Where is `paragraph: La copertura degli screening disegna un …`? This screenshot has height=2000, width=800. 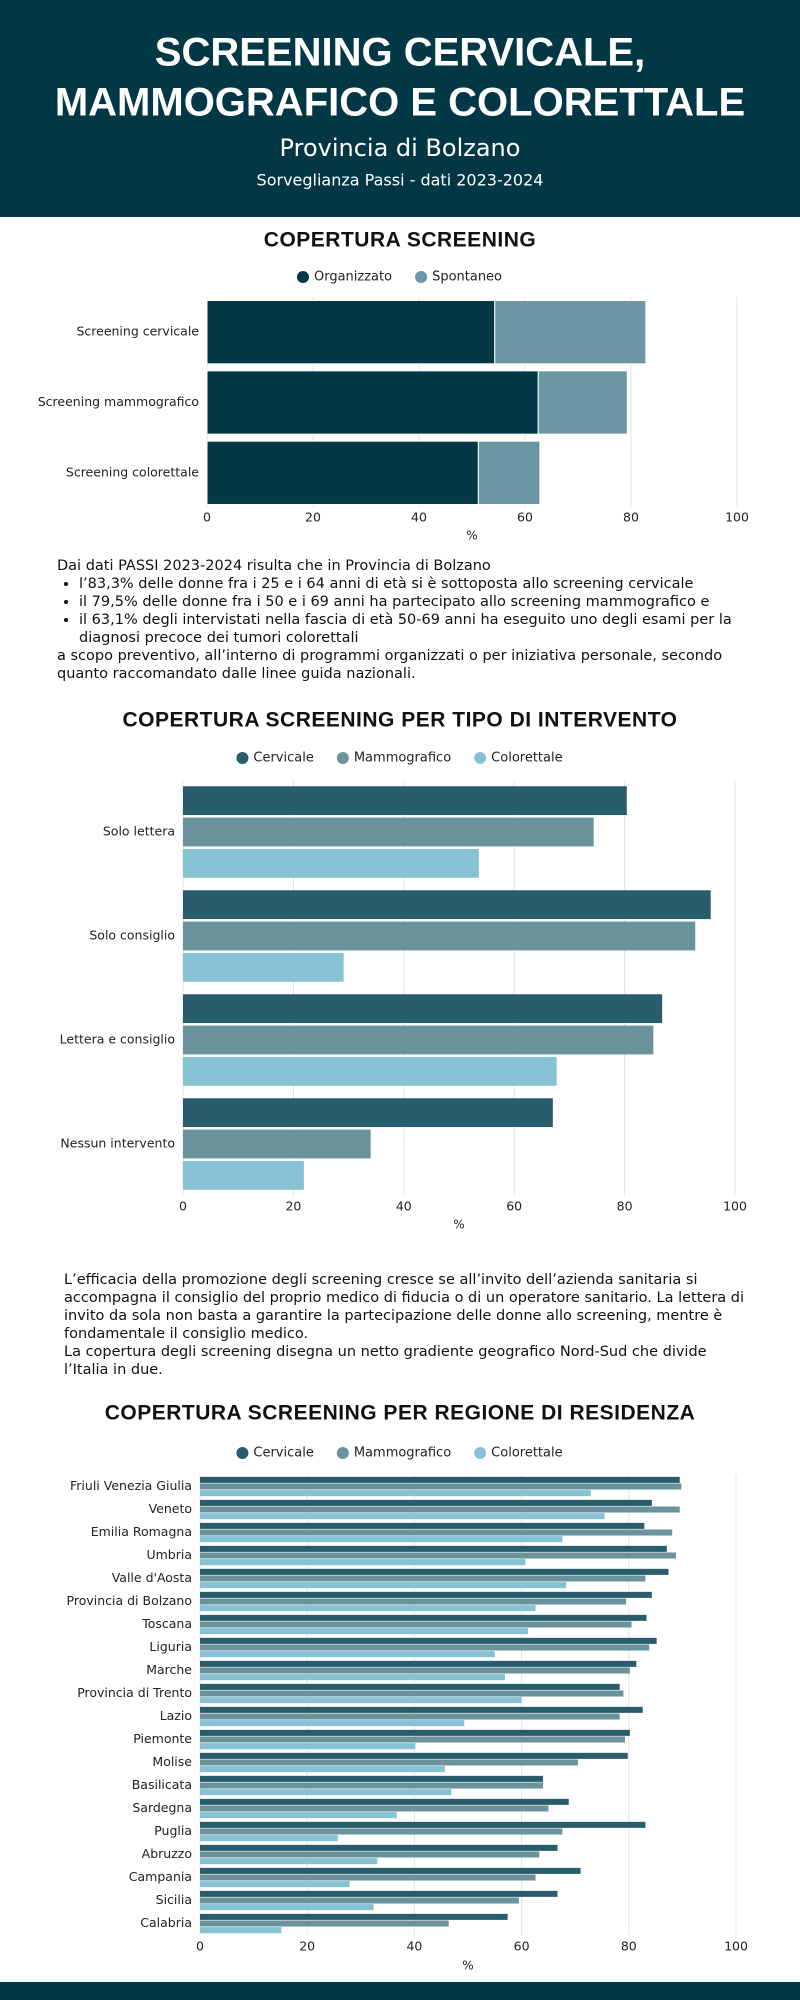 paragraph: La copertura degli screening disegna un … is located at coordinates (385, 1361).